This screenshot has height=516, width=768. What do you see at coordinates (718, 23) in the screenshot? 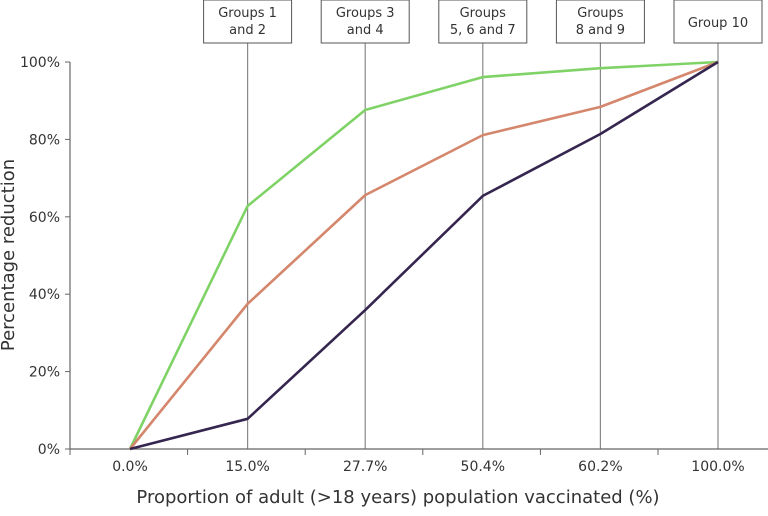
I see `group-label-text: Group 10` at bounding box center [718, 23].